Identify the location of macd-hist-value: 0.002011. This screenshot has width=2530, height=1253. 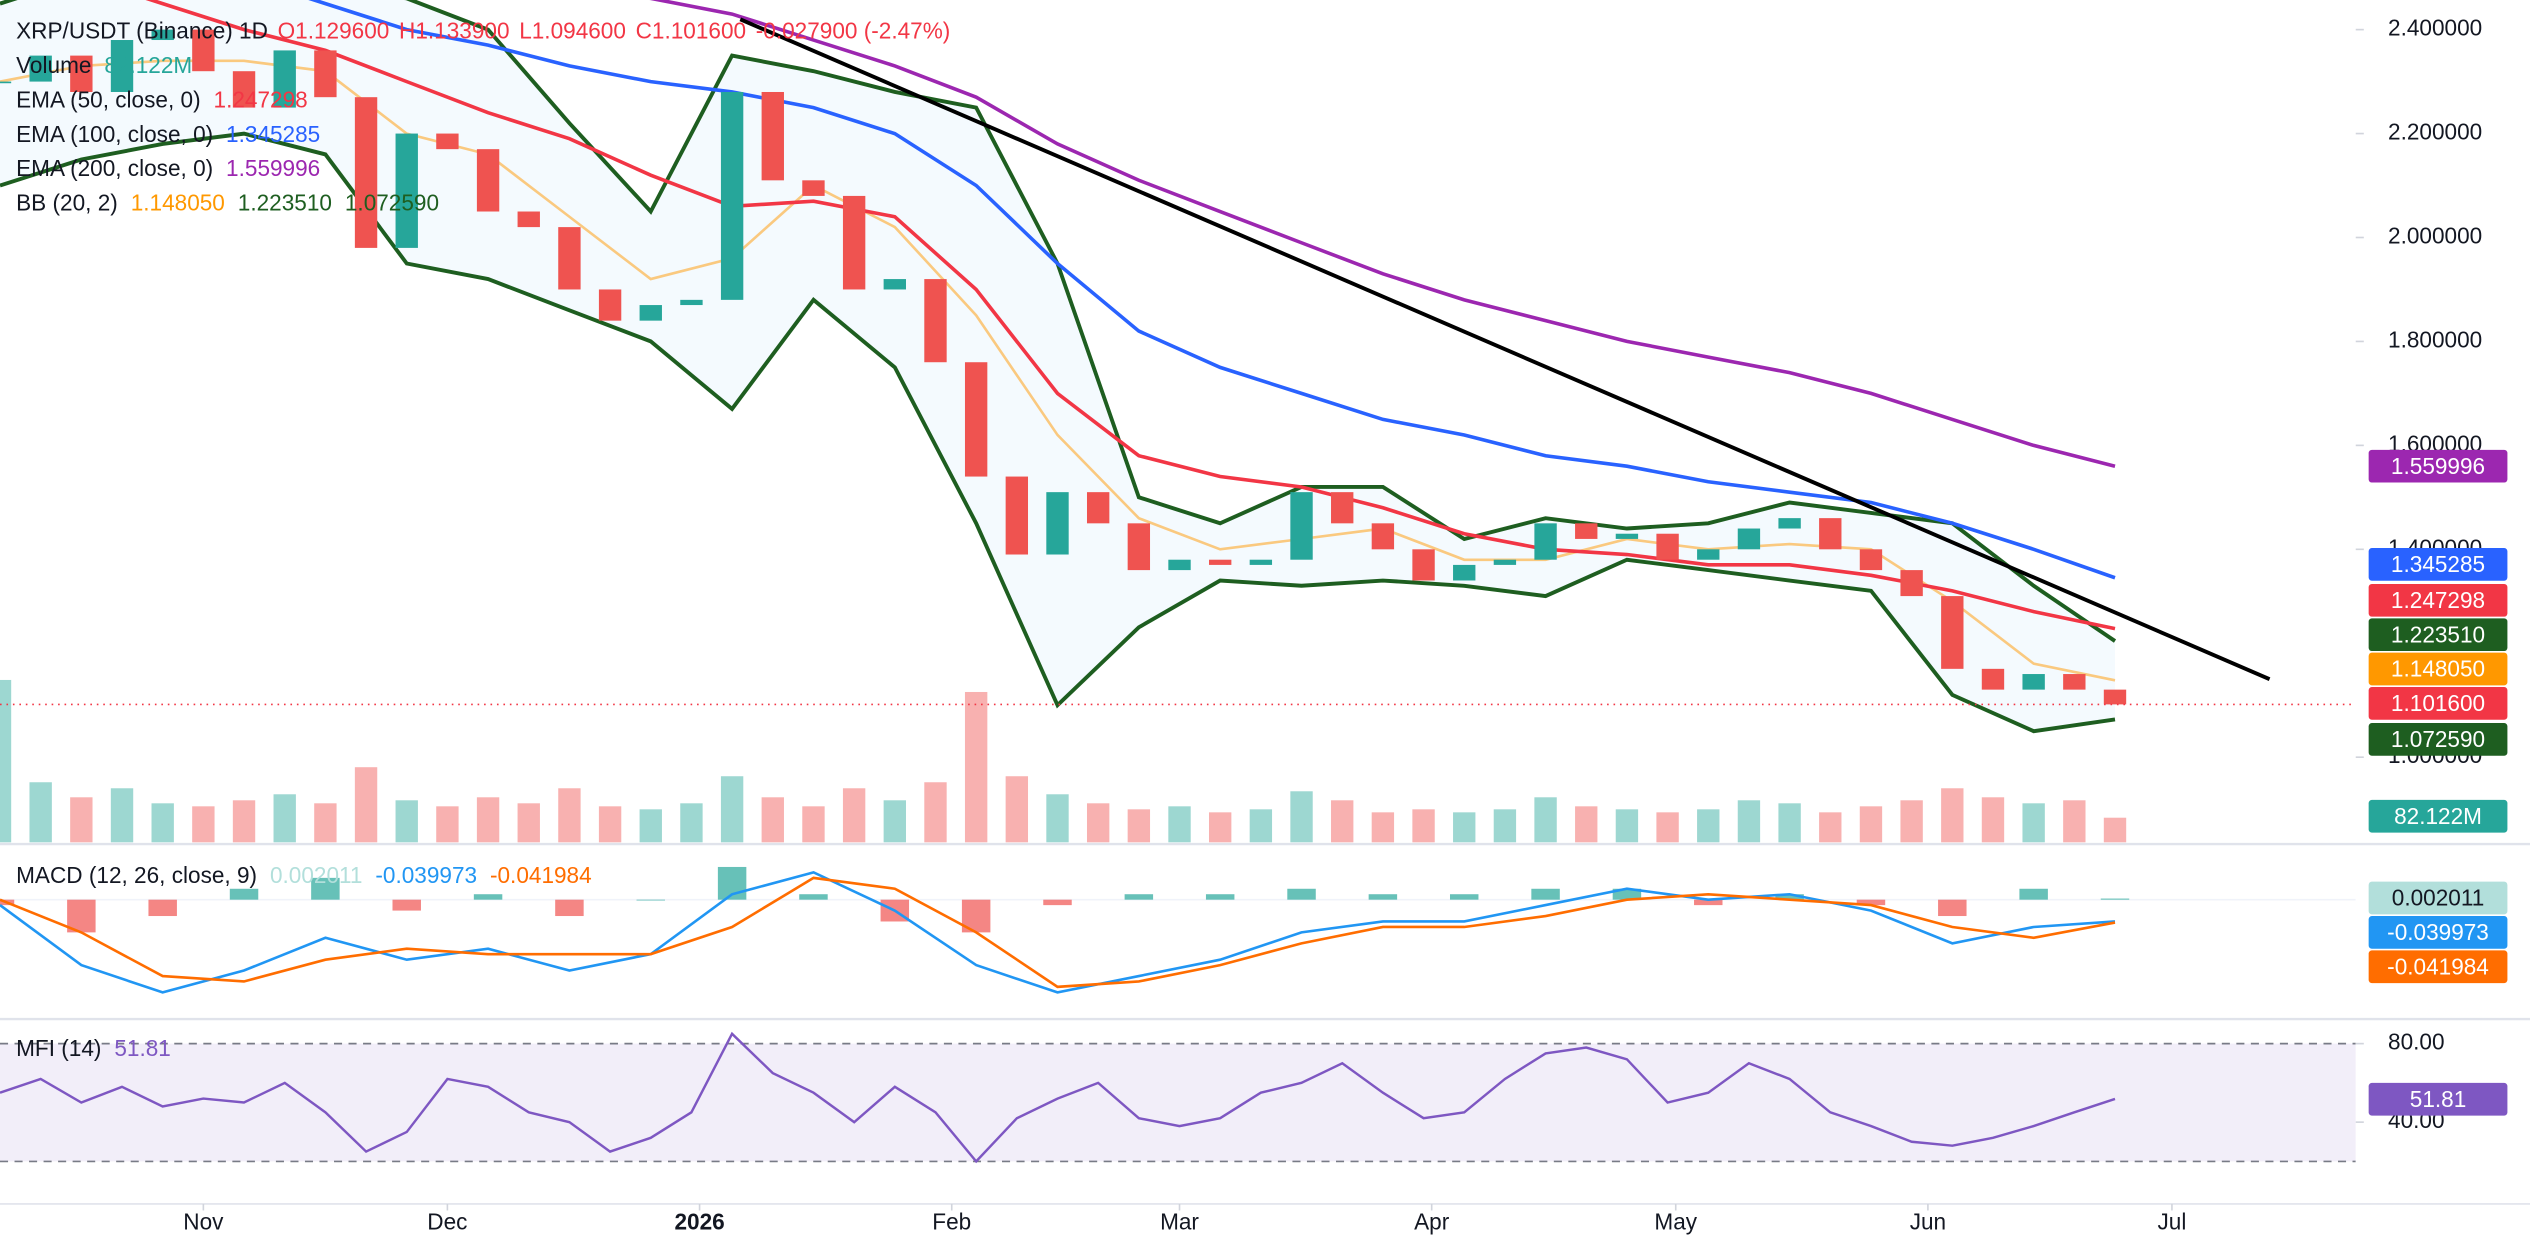
(316, 875).